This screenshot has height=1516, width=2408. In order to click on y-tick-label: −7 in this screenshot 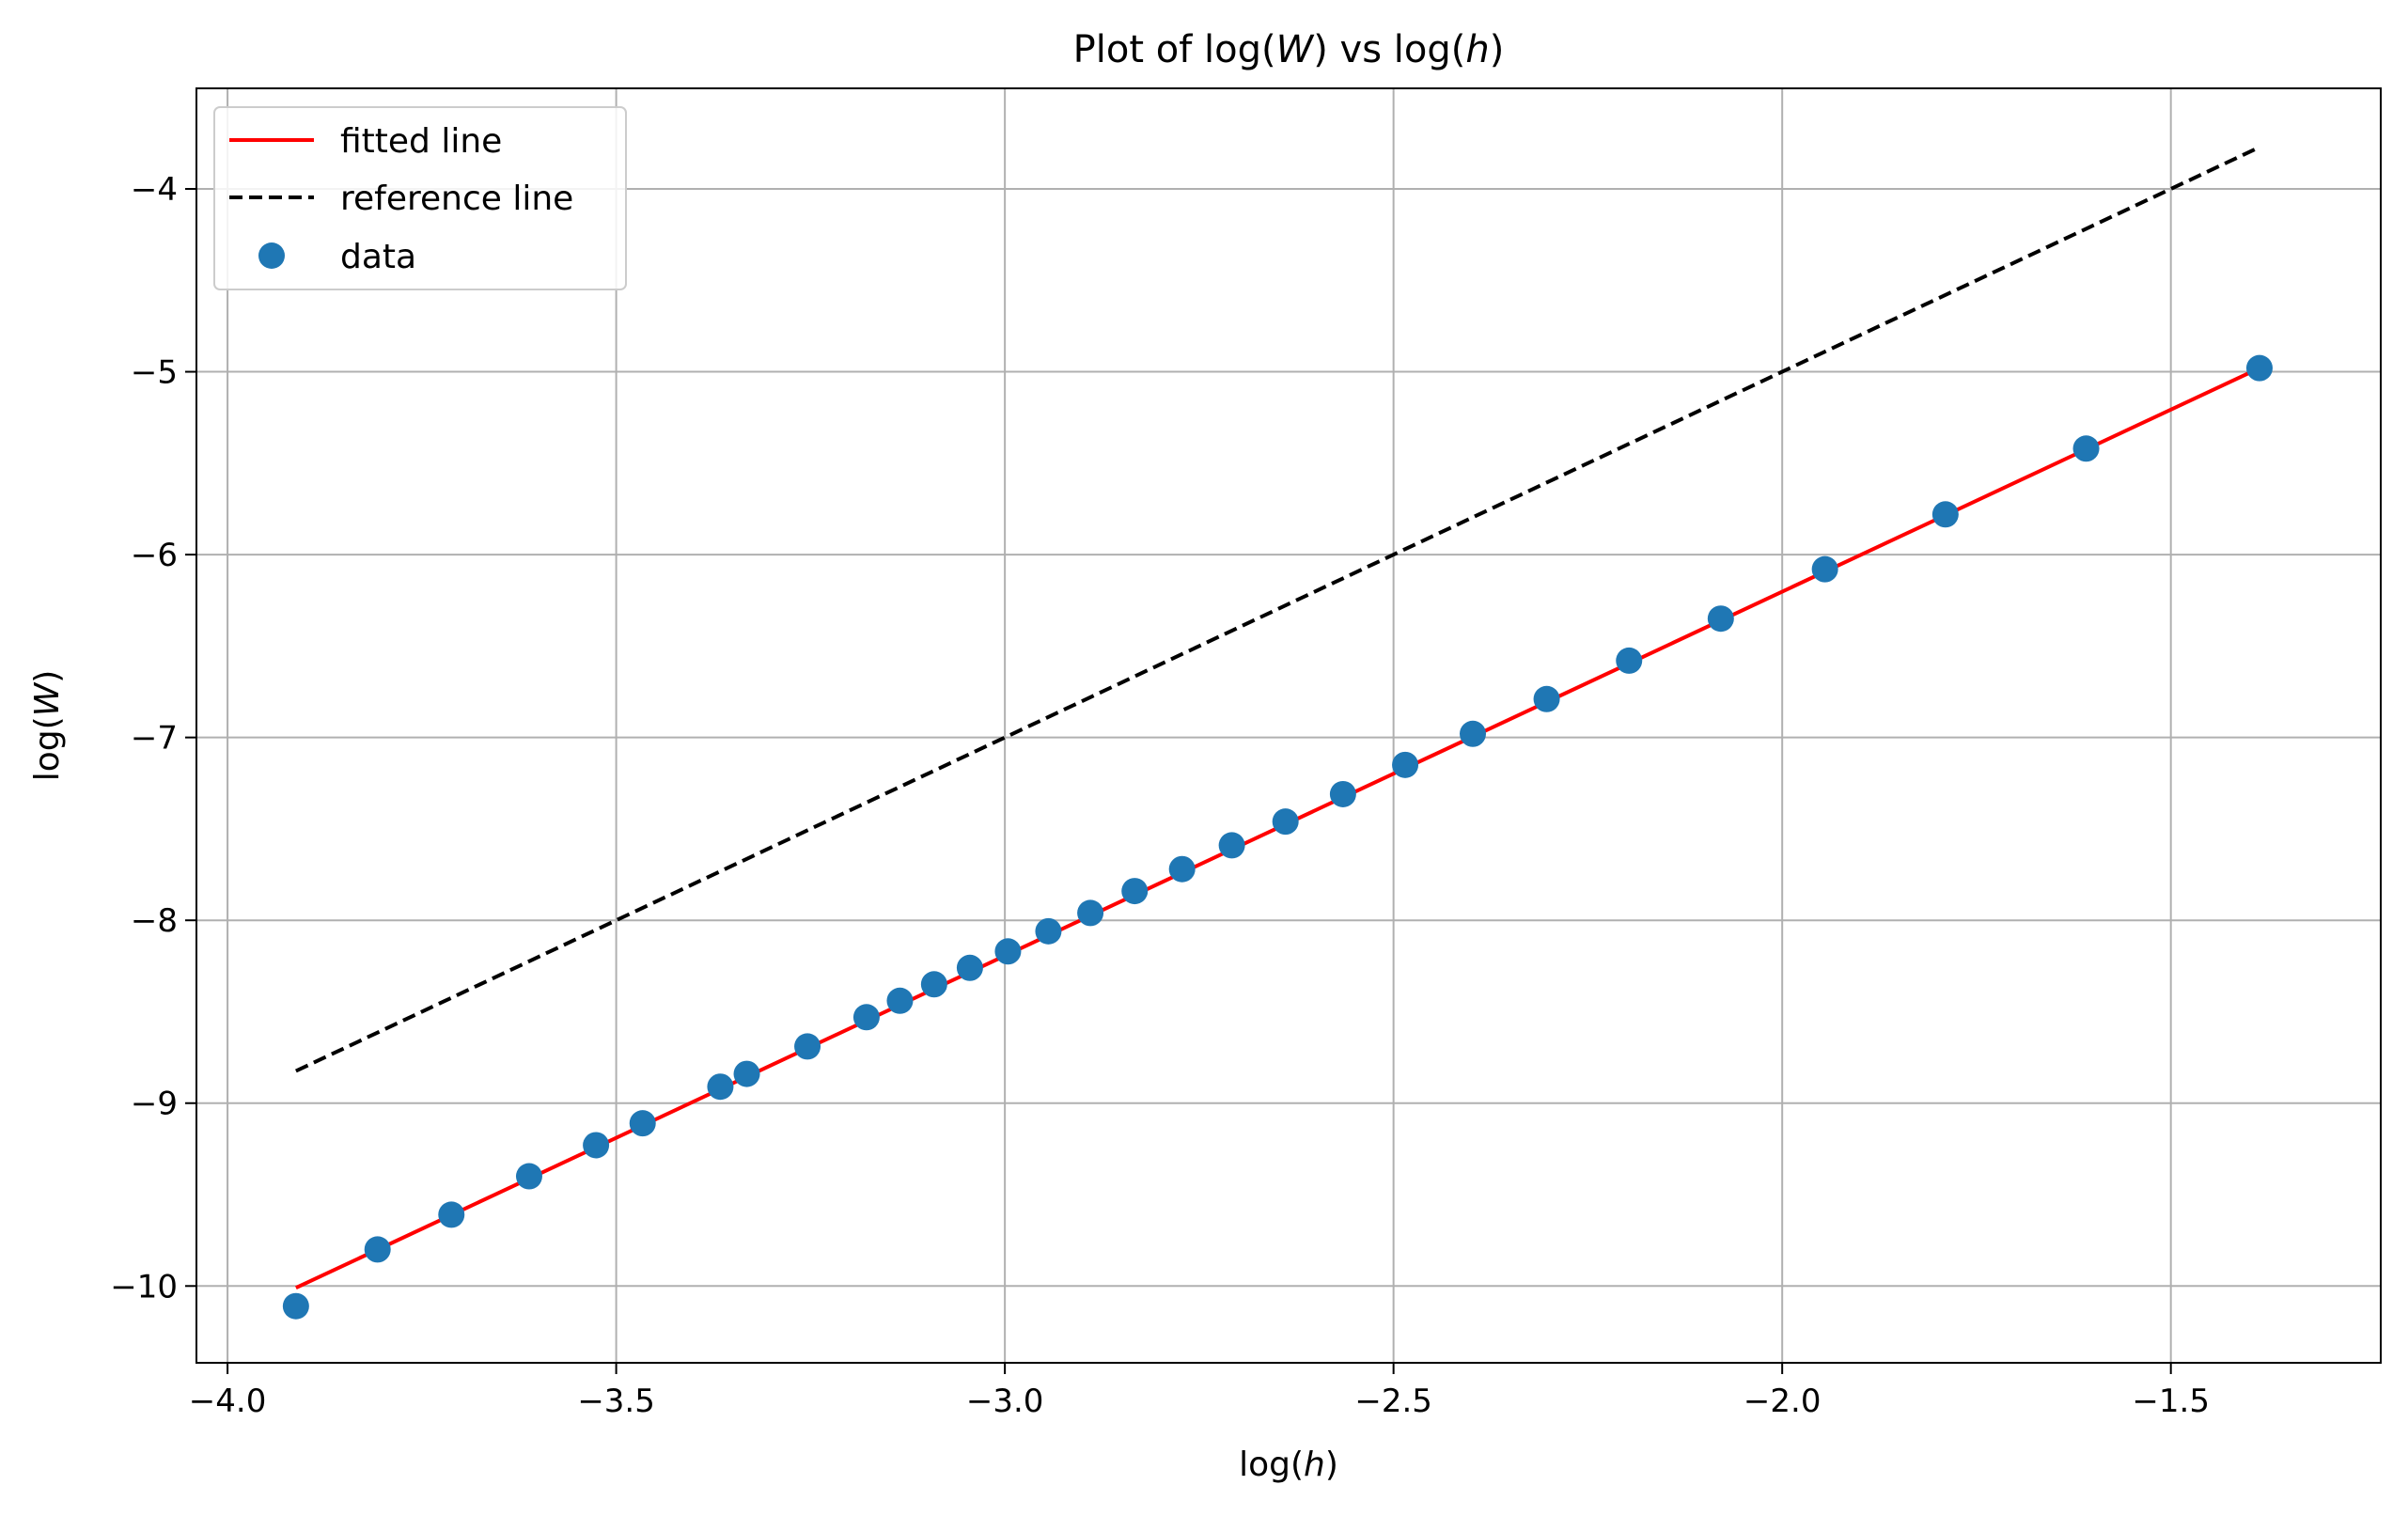, I will do `click(154, 739)`.